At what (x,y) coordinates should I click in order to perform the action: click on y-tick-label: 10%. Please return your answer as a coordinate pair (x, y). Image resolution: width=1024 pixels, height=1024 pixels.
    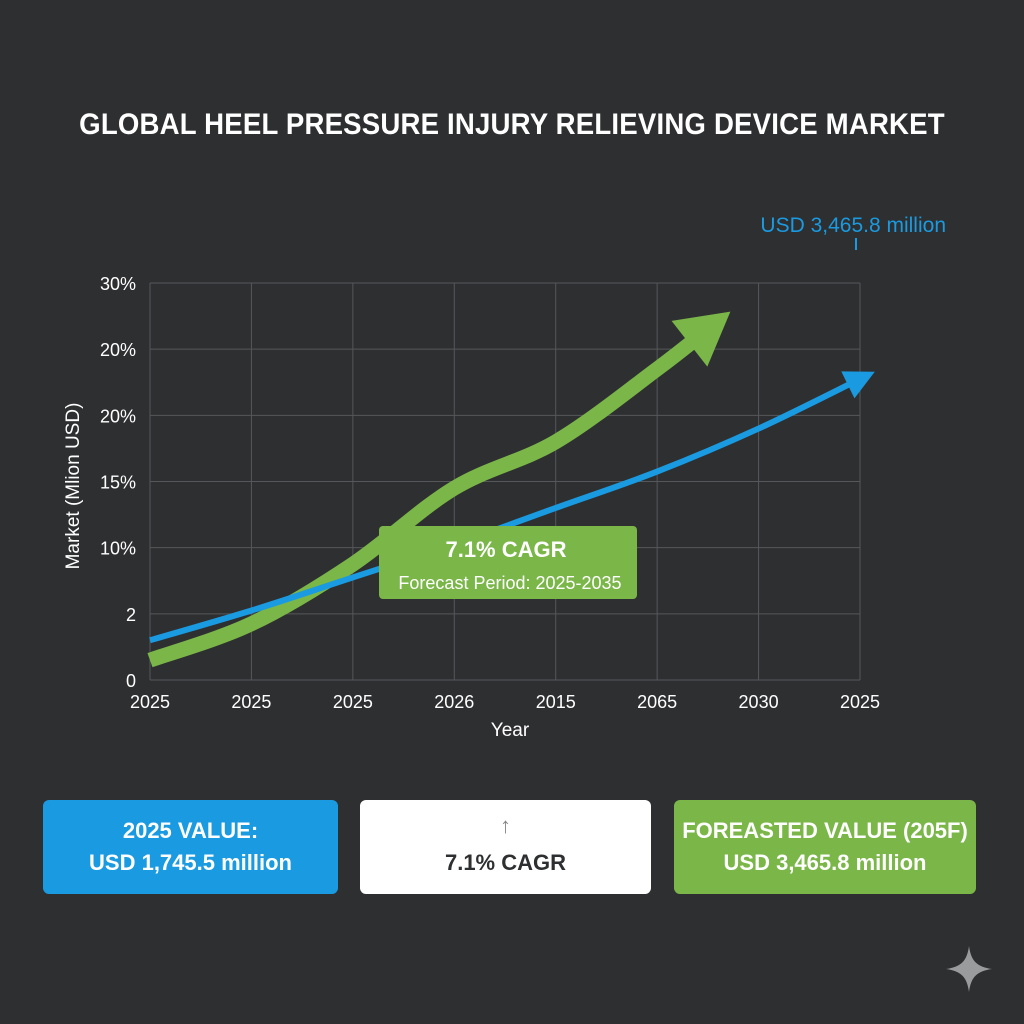
    Looking at the image, I should click on (118, 549).